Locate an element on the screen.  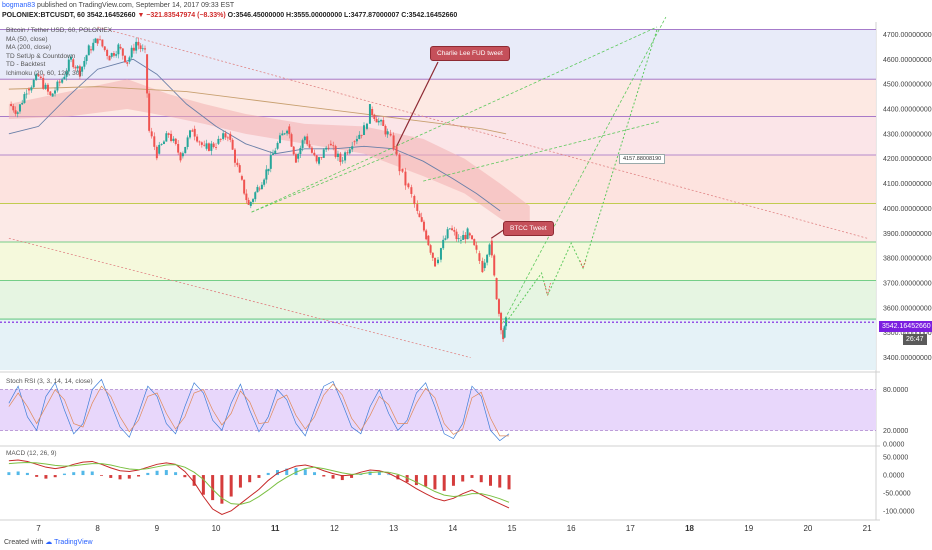
footer: Created with ☁ TradingView is located at coordinates (48, 542).